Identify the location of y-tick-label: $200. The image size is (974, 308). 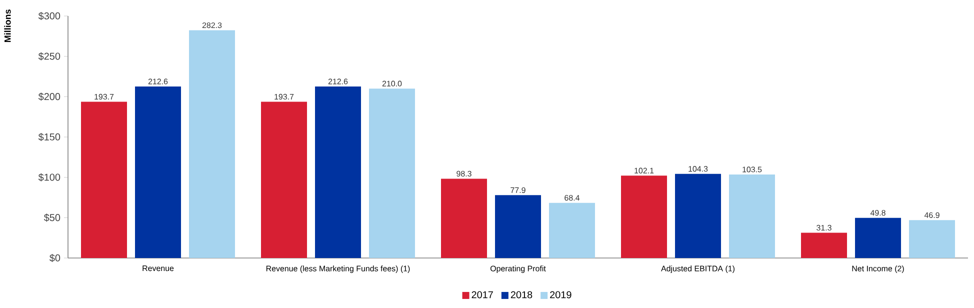
(49, 96).